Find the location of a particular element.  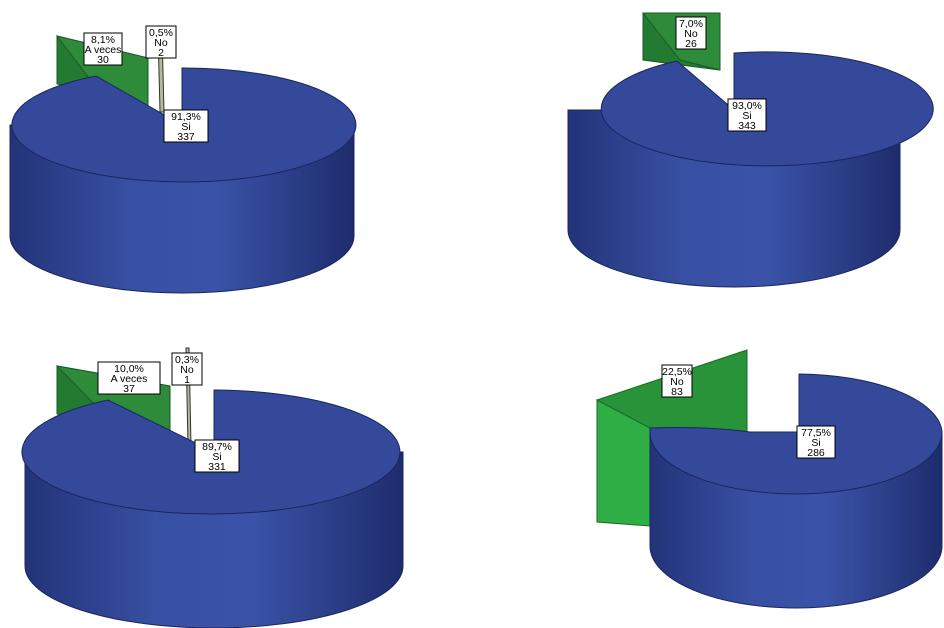

pie1-a-veces-percent: 8,1% is located at coordinates (103, 40).